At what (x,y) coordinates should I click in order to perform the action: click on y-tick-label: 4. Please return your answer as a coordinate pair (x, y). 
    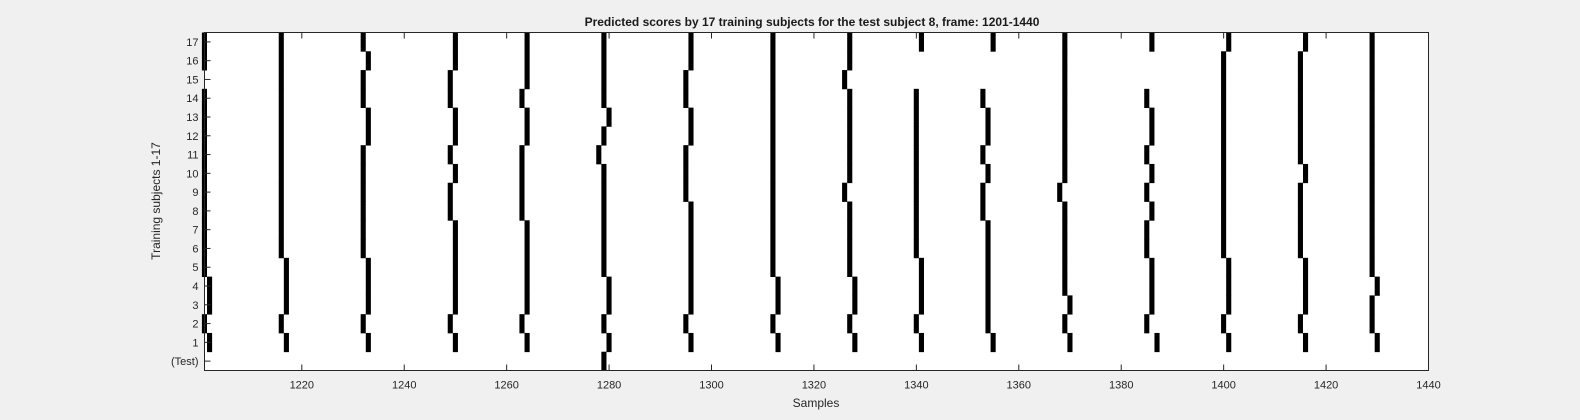
    Looking at the image, I should click on (195, 287).